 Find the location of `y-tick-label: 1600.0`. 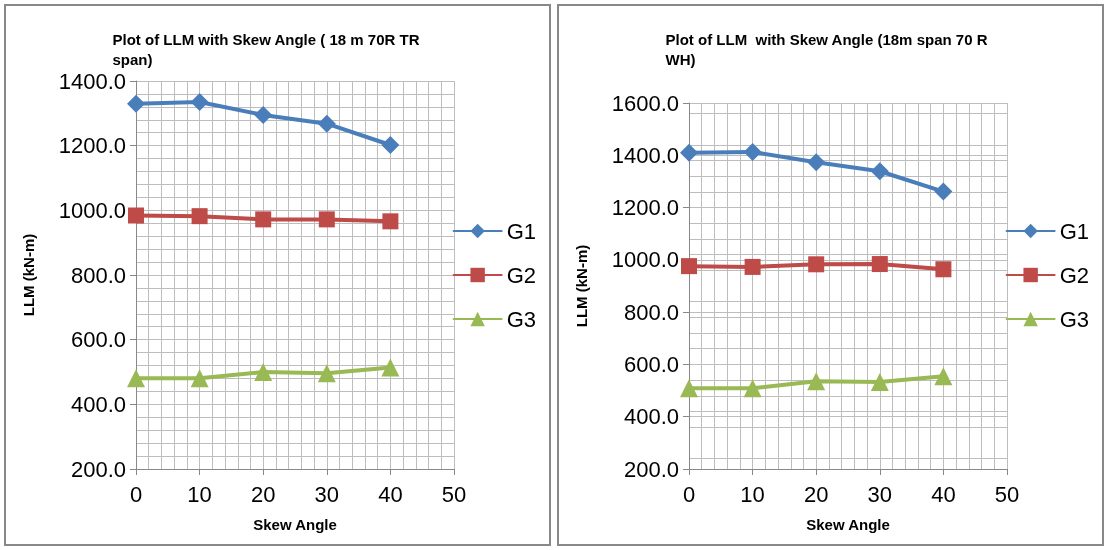

y-tick-label: 1600.0 is located at coordinates (645, 103).